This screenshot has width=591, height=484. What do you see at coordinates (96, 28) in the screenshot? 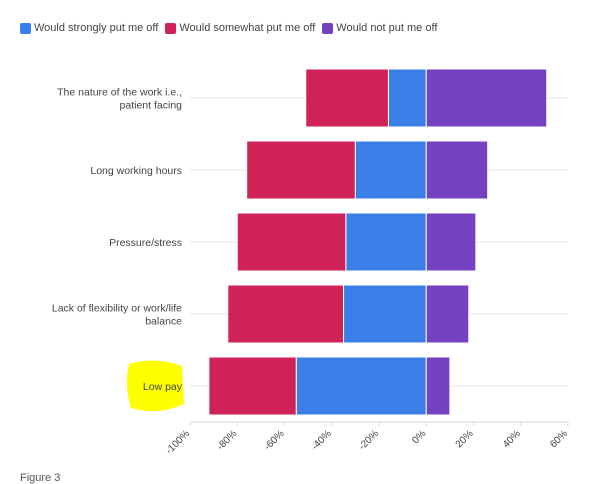
I see `legend-label: Would strongly put me off` at bounding box center [96, 28].